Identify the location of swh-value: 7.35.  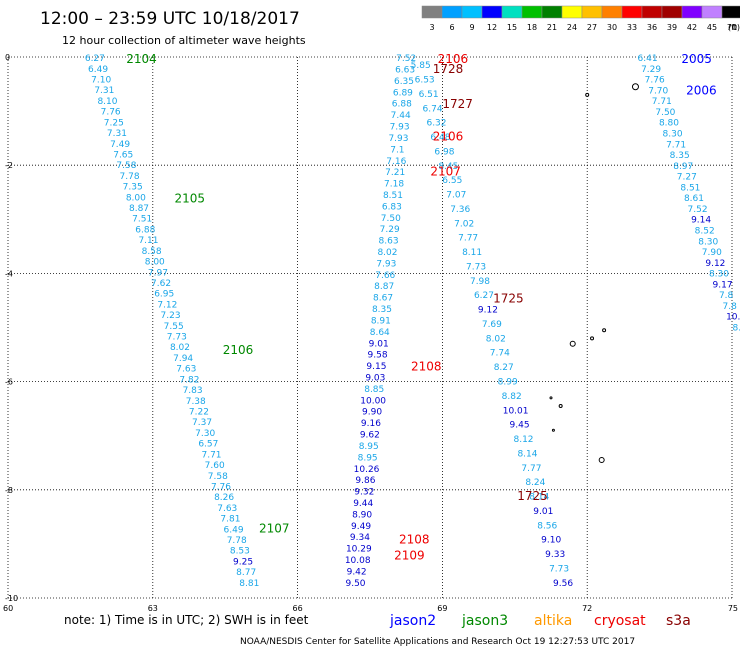
(133, 188).